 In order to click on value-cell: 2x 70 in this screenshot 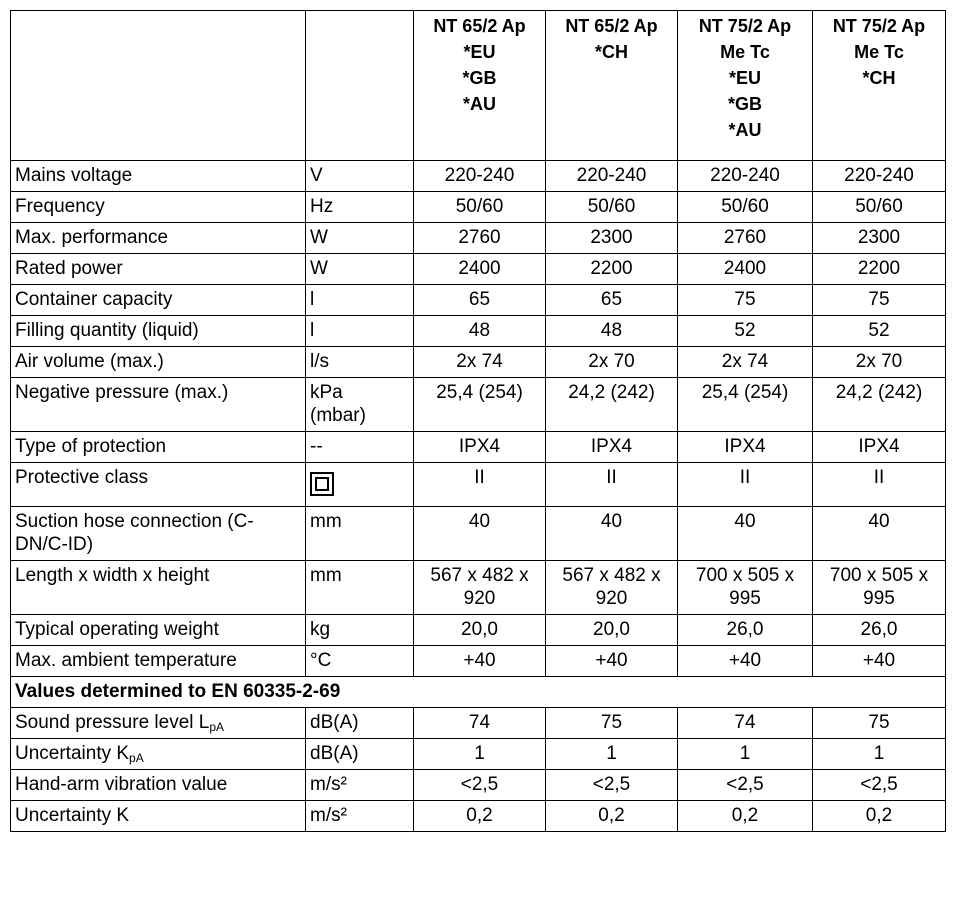, I will do `click(879, 362)`.